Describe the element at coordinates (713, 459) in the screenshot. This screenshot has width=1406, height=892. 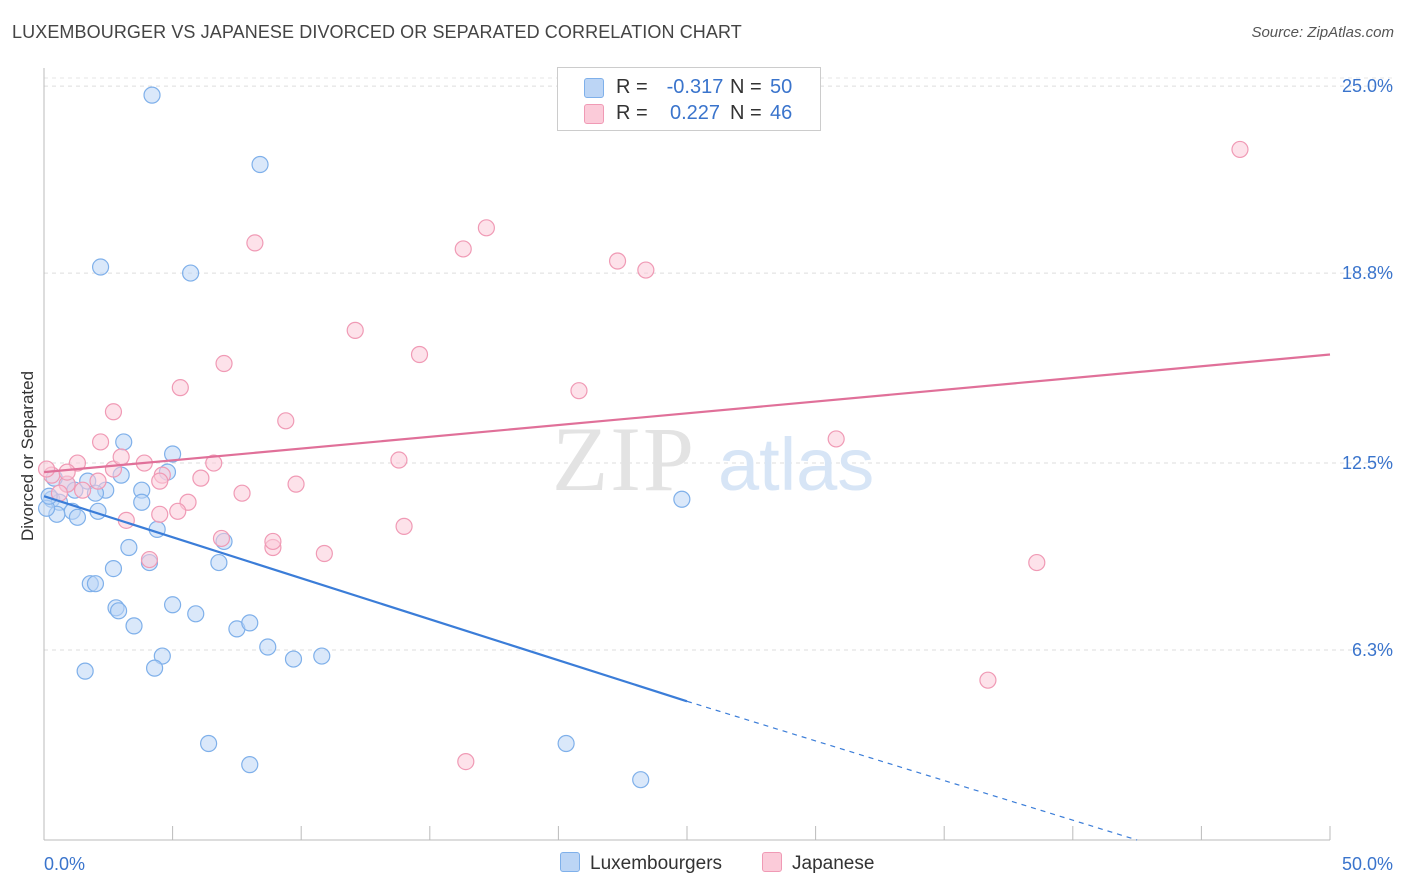
I see `watermark: ZIP atlas` at that location.